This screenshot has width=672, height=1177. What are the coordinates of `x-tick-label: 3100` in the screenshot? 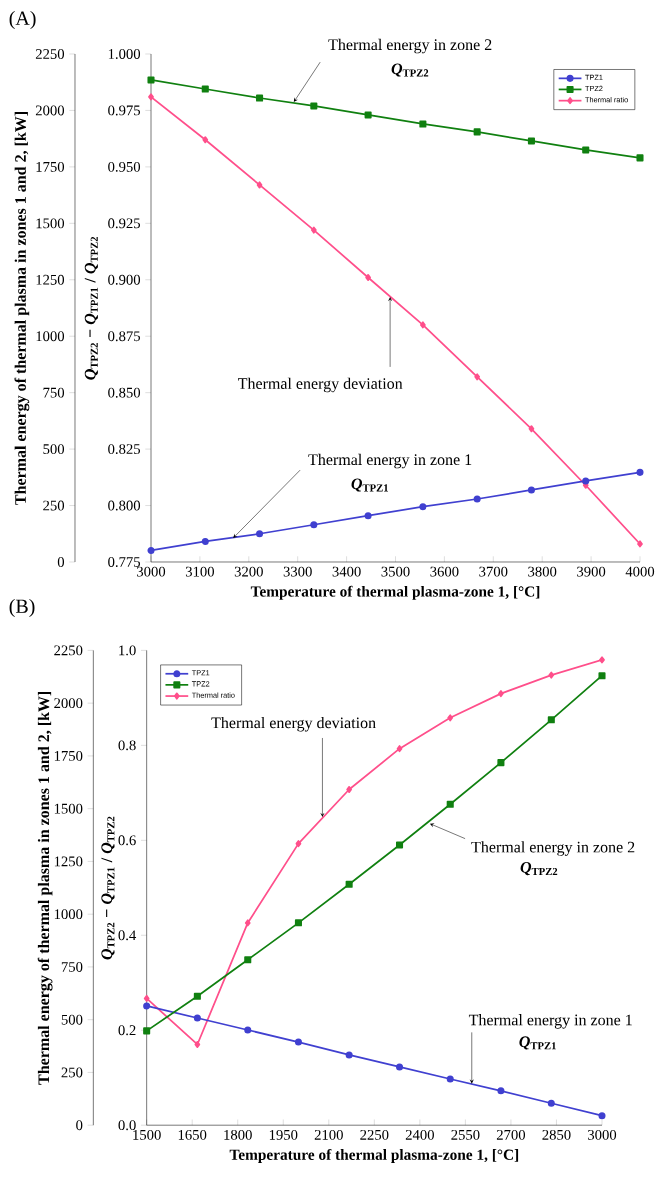 It's located at (200, 571).